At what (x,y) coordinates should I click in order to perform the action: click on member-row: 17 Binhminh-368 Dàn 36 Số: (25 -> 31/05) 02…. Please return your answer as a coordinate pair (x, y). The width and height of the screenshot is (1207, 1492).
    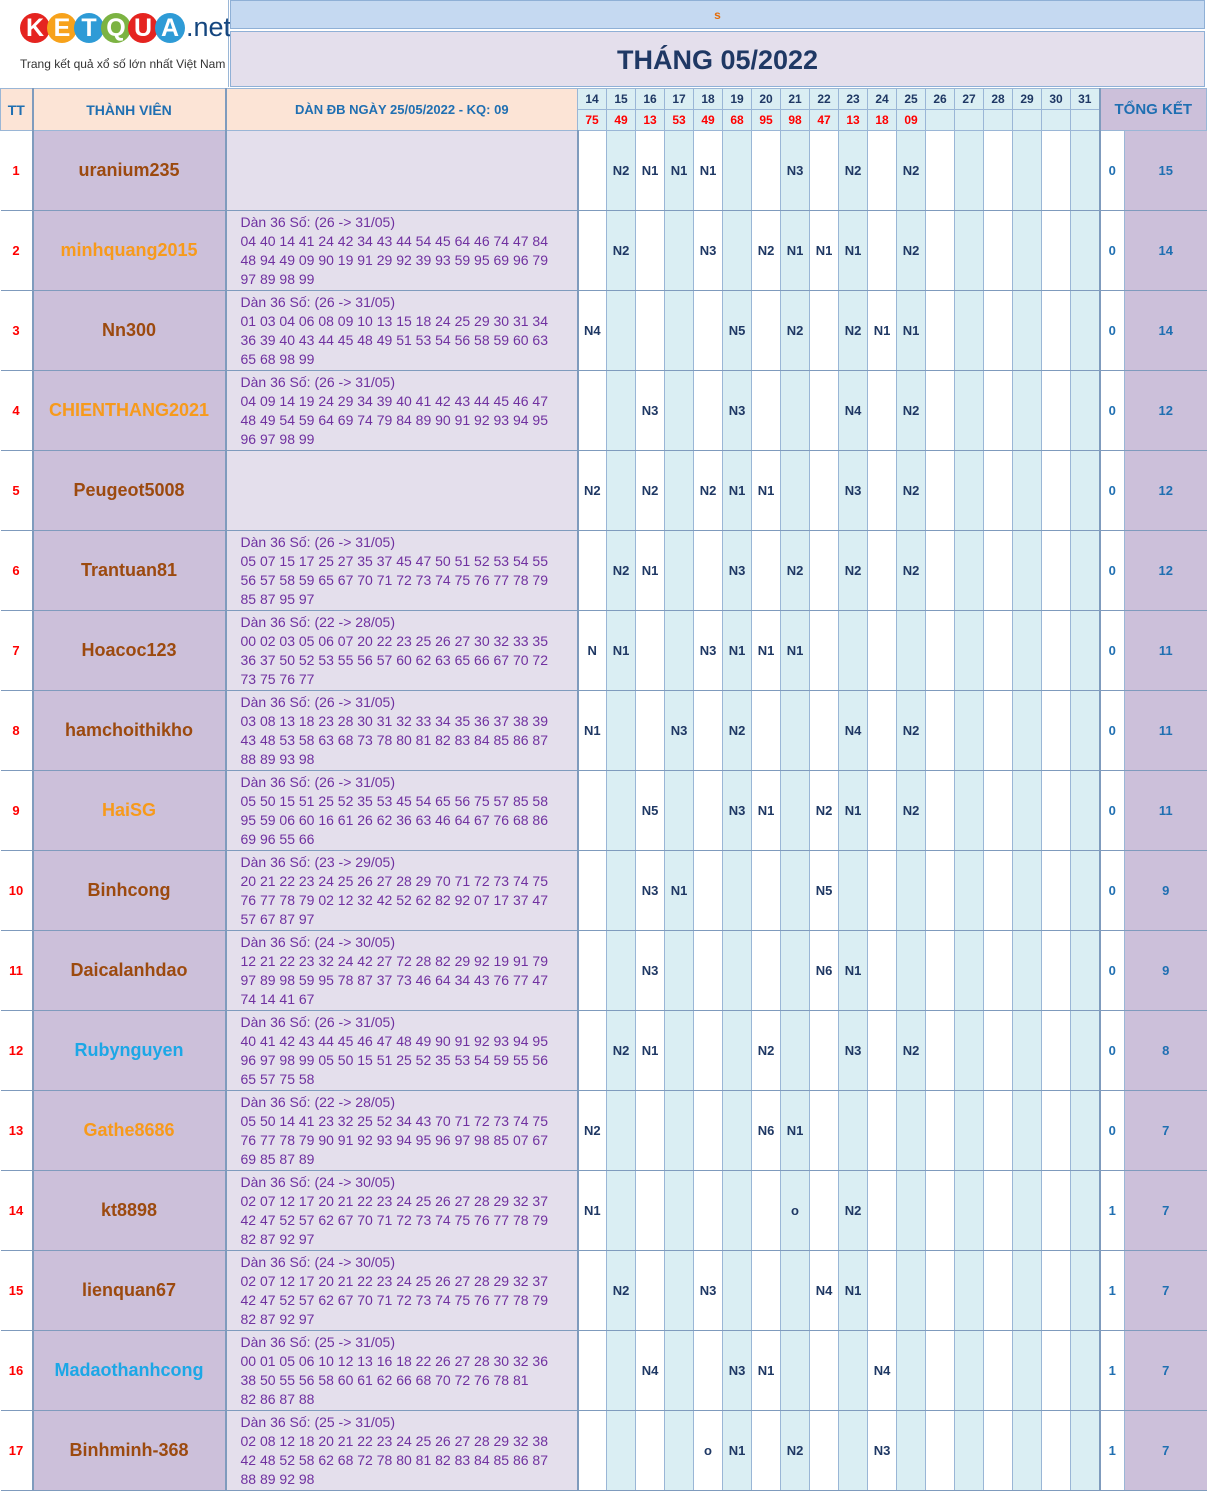
    Looking at the image, I should click on (603, 1450).